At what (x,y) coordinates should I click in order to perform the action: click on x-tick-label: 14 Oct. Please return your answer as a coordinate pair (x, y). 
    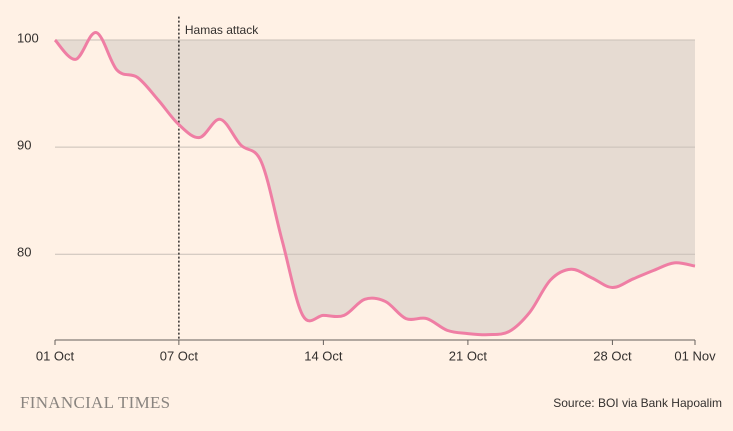
    Looking at the image, I should click on (323, 355).